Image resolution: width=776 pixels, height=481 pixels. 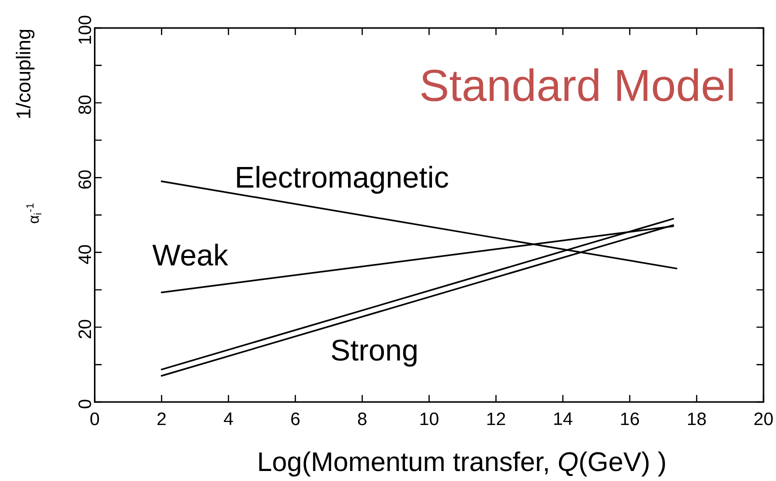 I want to click on x-tick-label: 20, so click(x=763, y=419).